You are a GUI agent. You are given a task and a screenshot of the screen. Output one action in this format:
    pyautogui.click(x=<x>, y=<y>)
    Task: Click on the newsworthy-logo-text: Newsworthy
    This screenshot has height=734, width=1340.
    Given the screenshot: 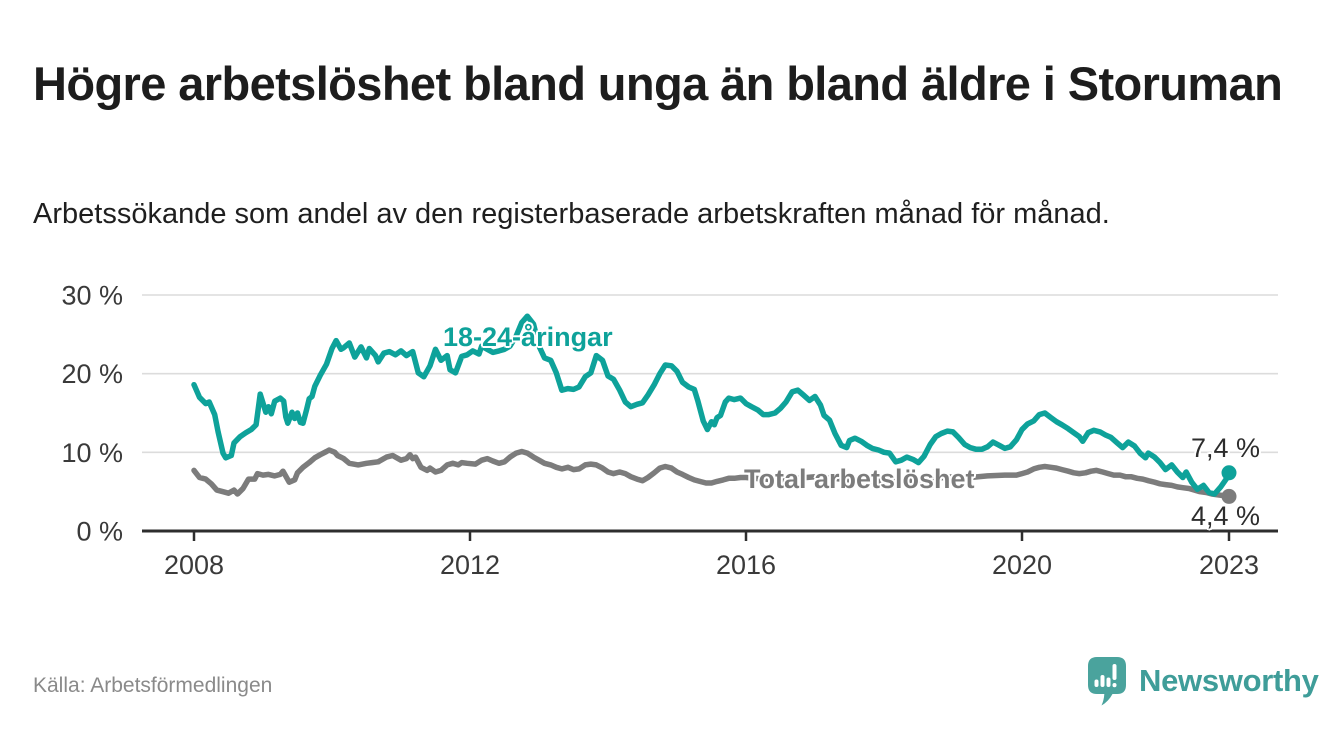 What is the action you would take?
    pyautogui.click(x=1229, y=680)
    